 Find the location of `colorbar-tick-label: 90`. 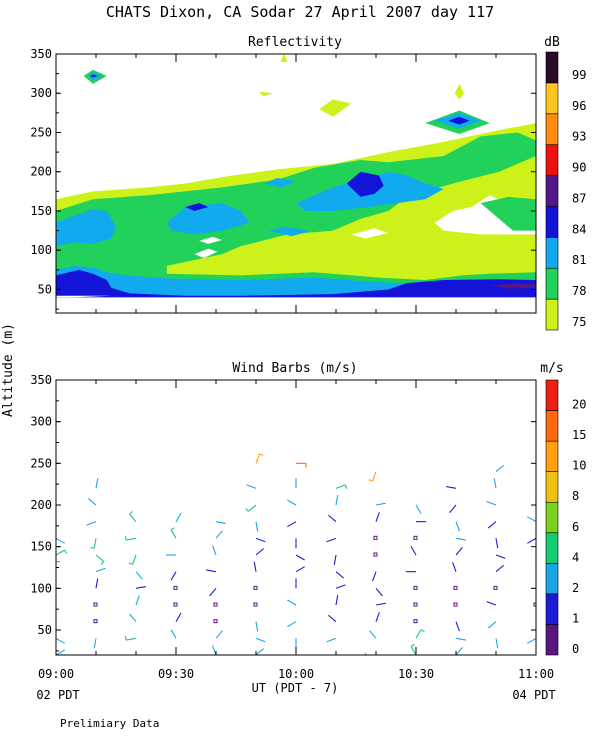

colorbar-tick-label: 90 is located at coordinates (579, 168).